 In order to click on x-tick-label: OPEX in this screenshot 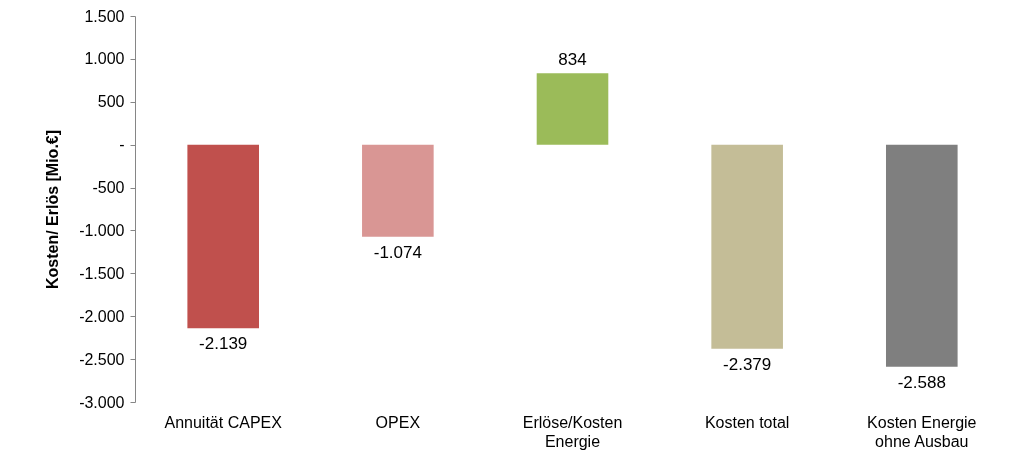, I will do `click(398, 422)`.